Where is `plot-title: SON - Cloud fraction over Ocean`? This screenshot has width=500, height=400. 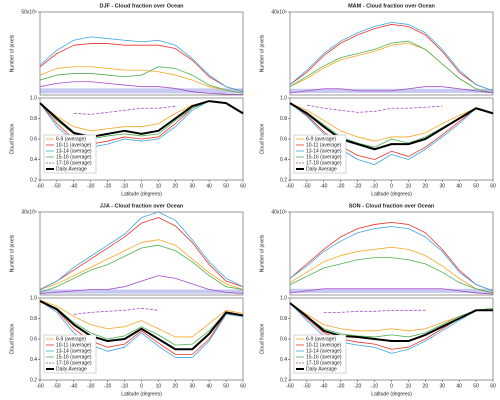
plot-title: SON - Cloud fraction over Ocean is located at coordinates (392, 206).